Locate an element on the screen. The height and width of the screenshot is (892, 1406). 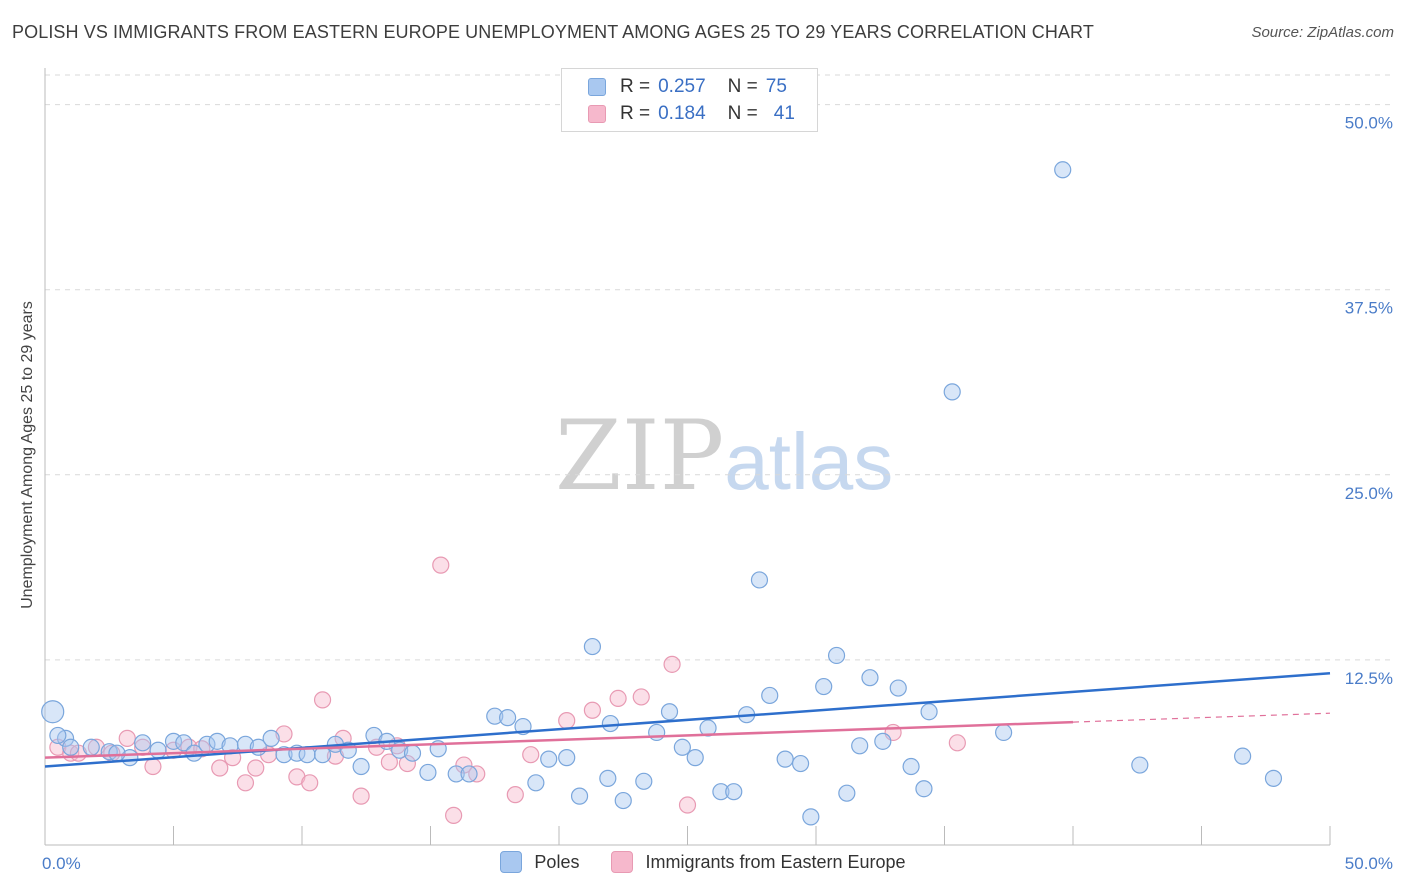
y-tick-label: 50.0% is located at coordinates (1369, 123).